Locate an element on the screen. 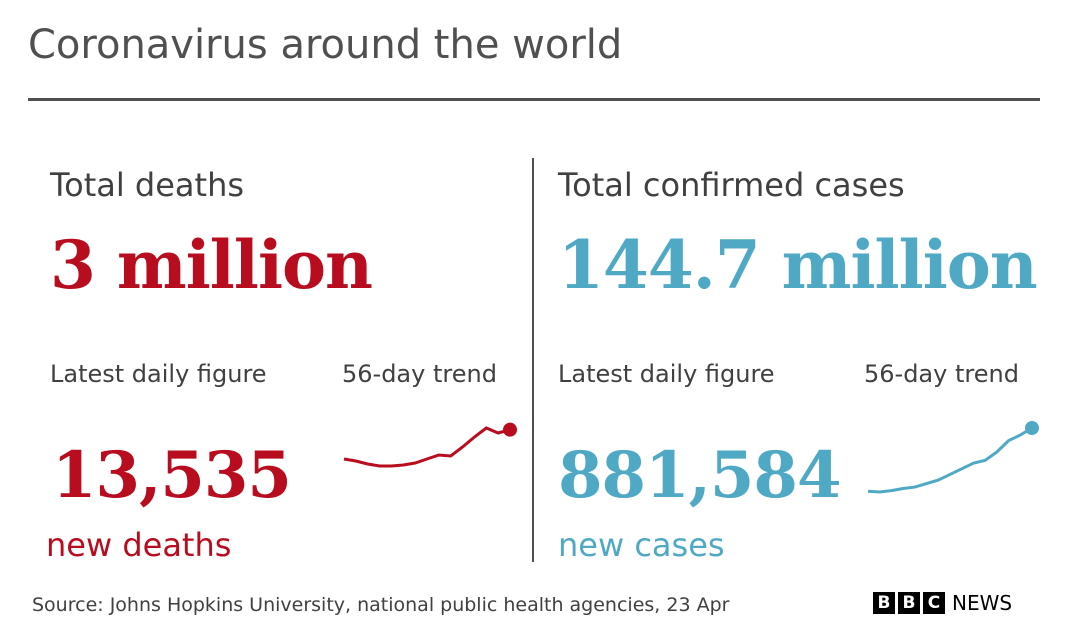 The width and height of the screenshot is (1066, 633). total: 3 million is located at coordinates (211, 265).